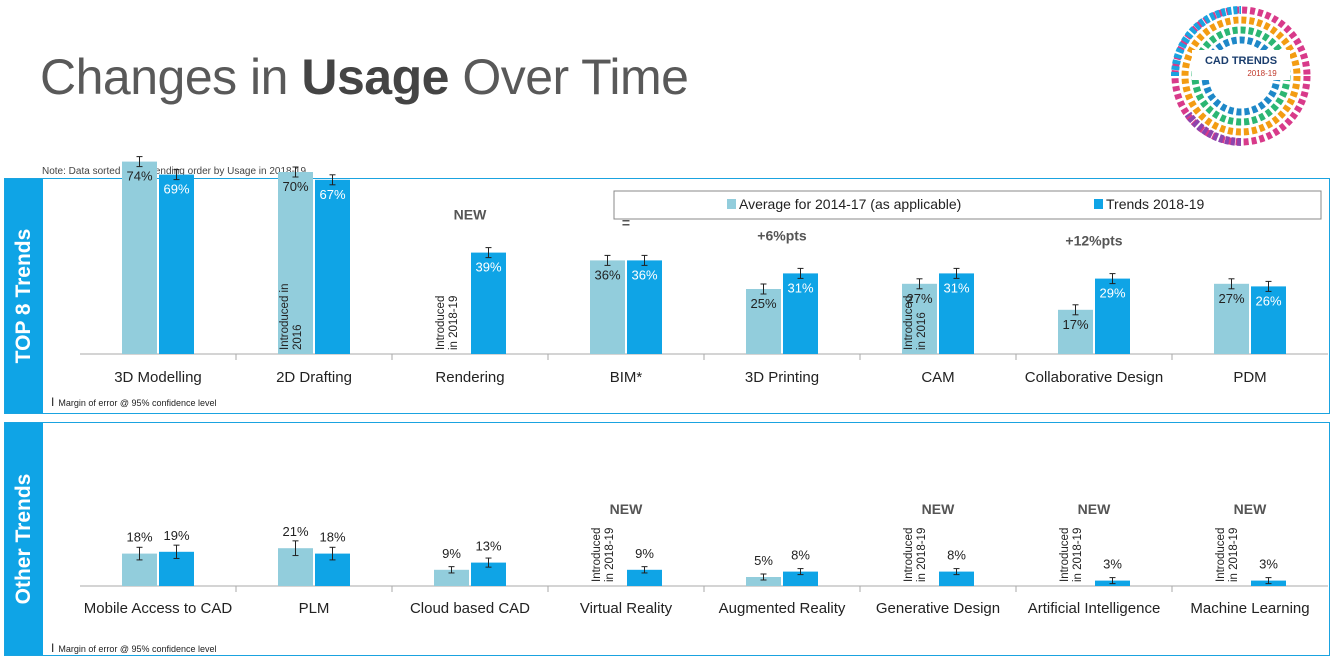 Image resolution: width=1333 pixels, height=658 pixels. What do you see at coordinates (291, 317) in the screenshot?
I see `introduced-note: Introduced in 2016` at bounding box center [291, 317].